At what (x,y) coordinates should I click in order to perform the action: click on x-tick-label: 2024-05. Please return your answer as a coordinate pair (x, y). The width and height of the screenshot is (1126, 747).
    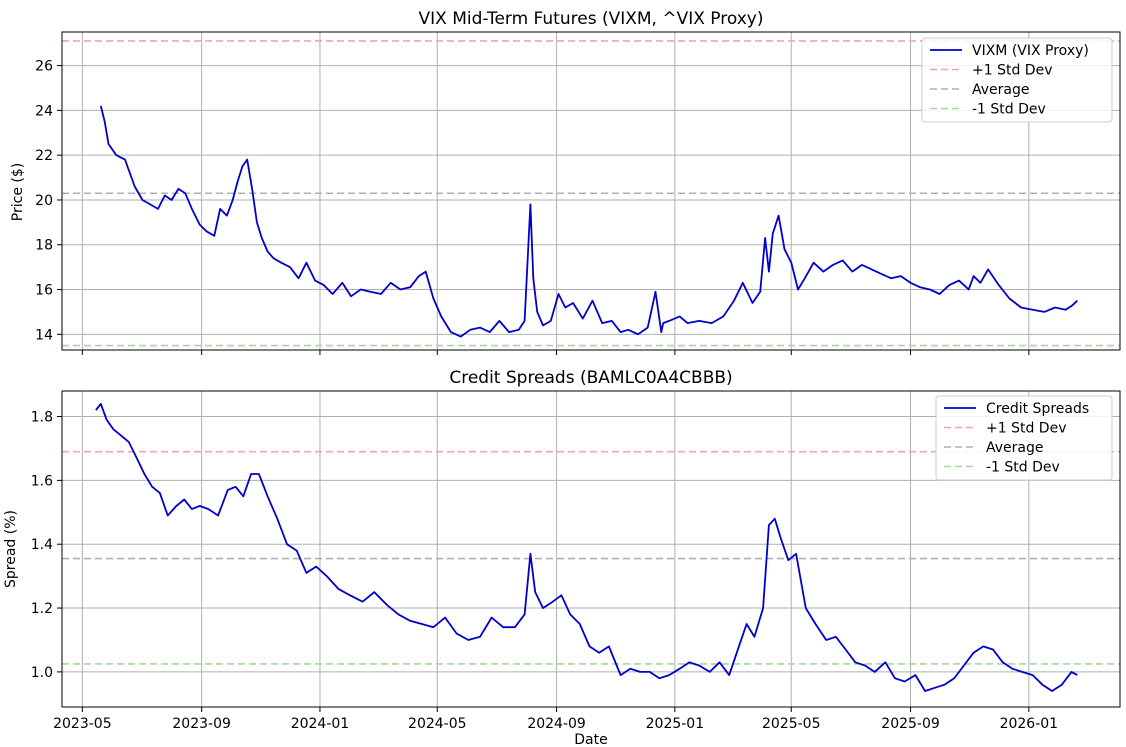
    Looking at the image, I should click on (437, 724).